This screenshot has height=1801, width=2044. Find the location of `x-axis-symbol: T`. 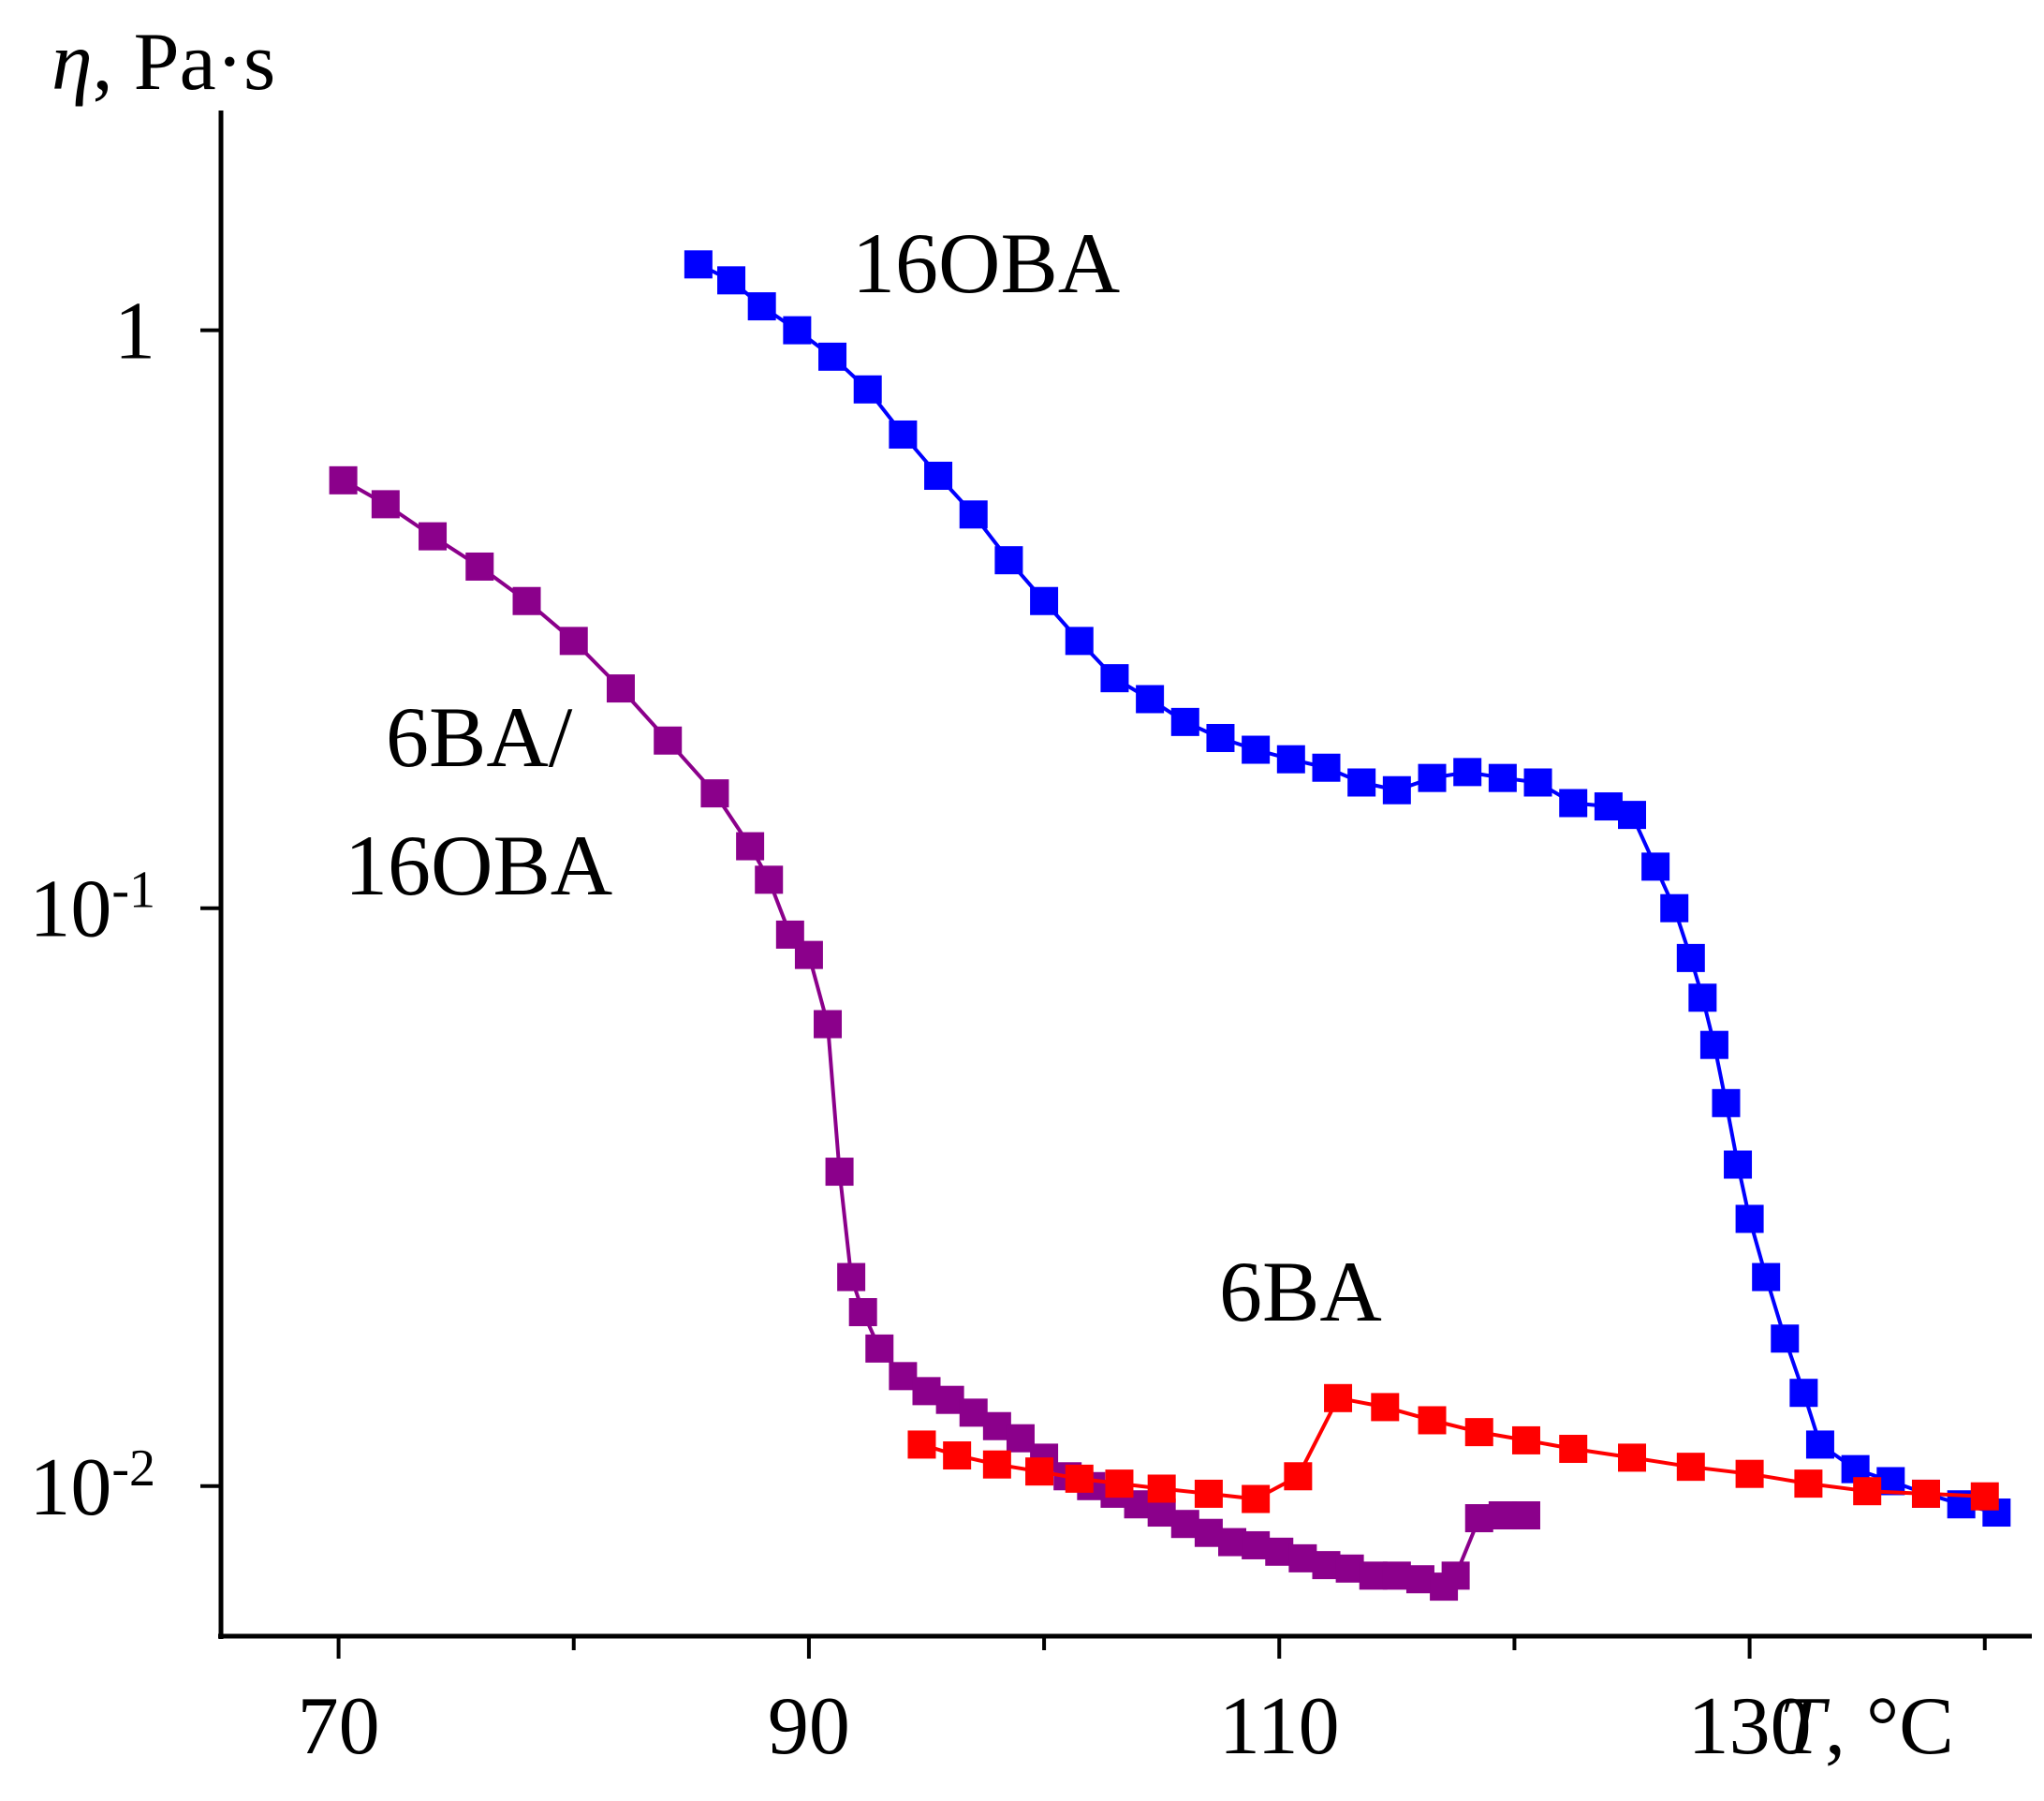

x-axis-symbol: T is located at coordinates (1805, 1726).